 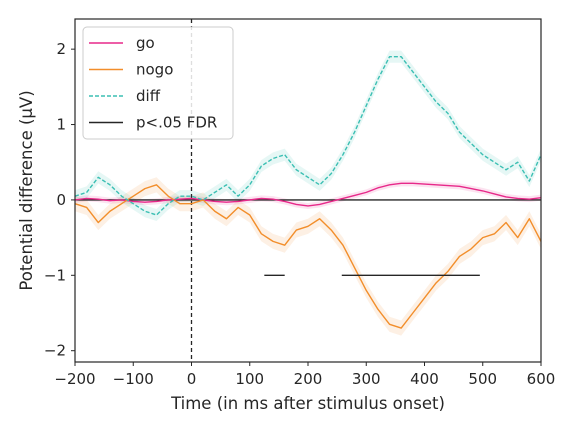 I want to click on legend-box, so click(x=158, y=83).